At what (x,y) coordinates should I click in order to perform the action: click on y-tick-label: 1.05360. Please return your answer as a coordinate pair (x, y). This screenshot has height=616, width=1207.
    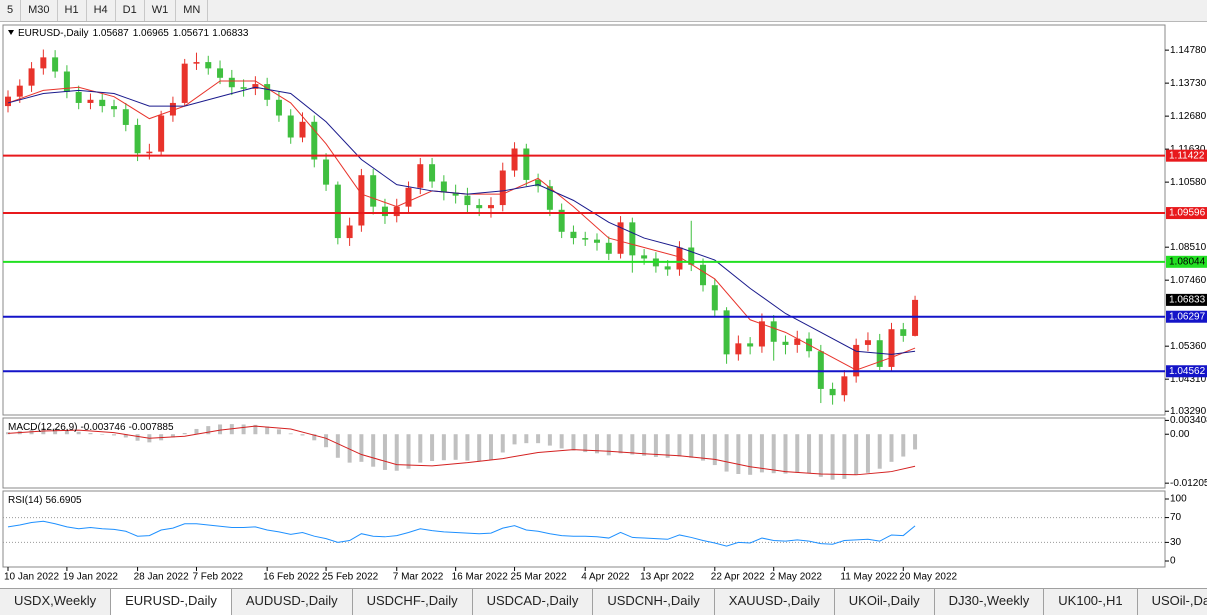
    Looking at the image, I should click on (1188, 346).